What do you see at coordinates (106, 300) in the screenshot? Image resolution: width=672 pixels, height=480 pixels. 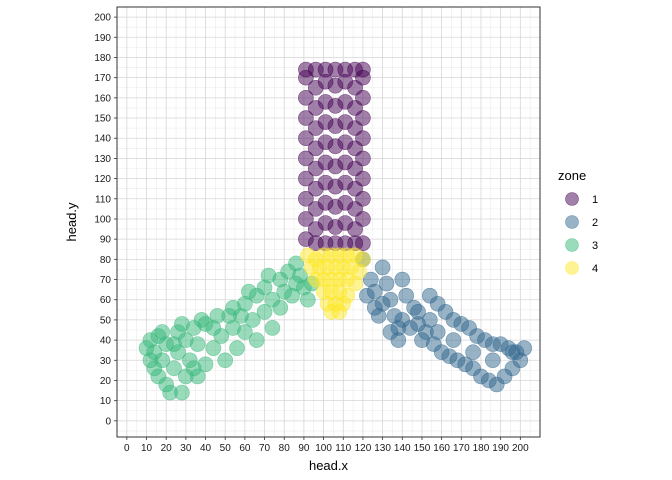 I see `y-tick-label: 60` at bounding box center [106, 300].